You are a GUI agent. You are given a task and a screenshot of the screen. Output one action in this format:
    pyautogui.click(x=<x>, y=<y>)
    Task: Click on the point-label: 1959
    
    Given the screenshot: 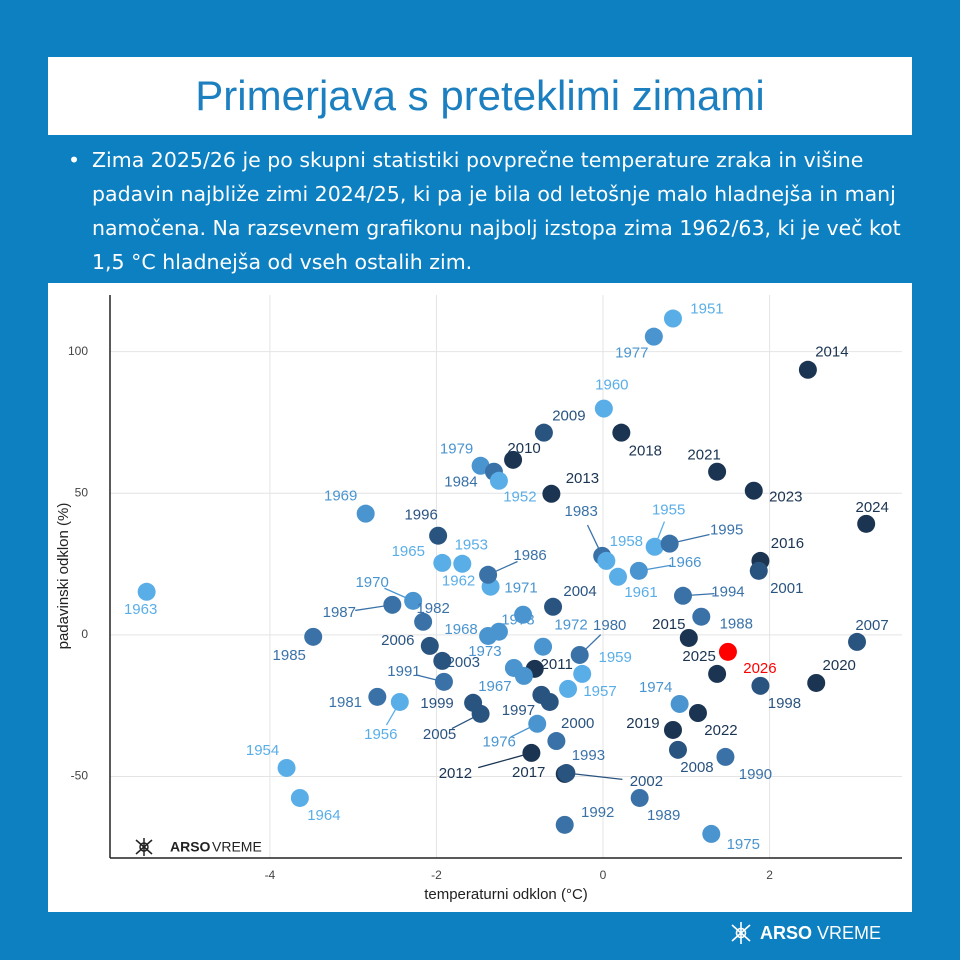 What is the action you would take?
    pyautogui.click(x=615, y=657)
    